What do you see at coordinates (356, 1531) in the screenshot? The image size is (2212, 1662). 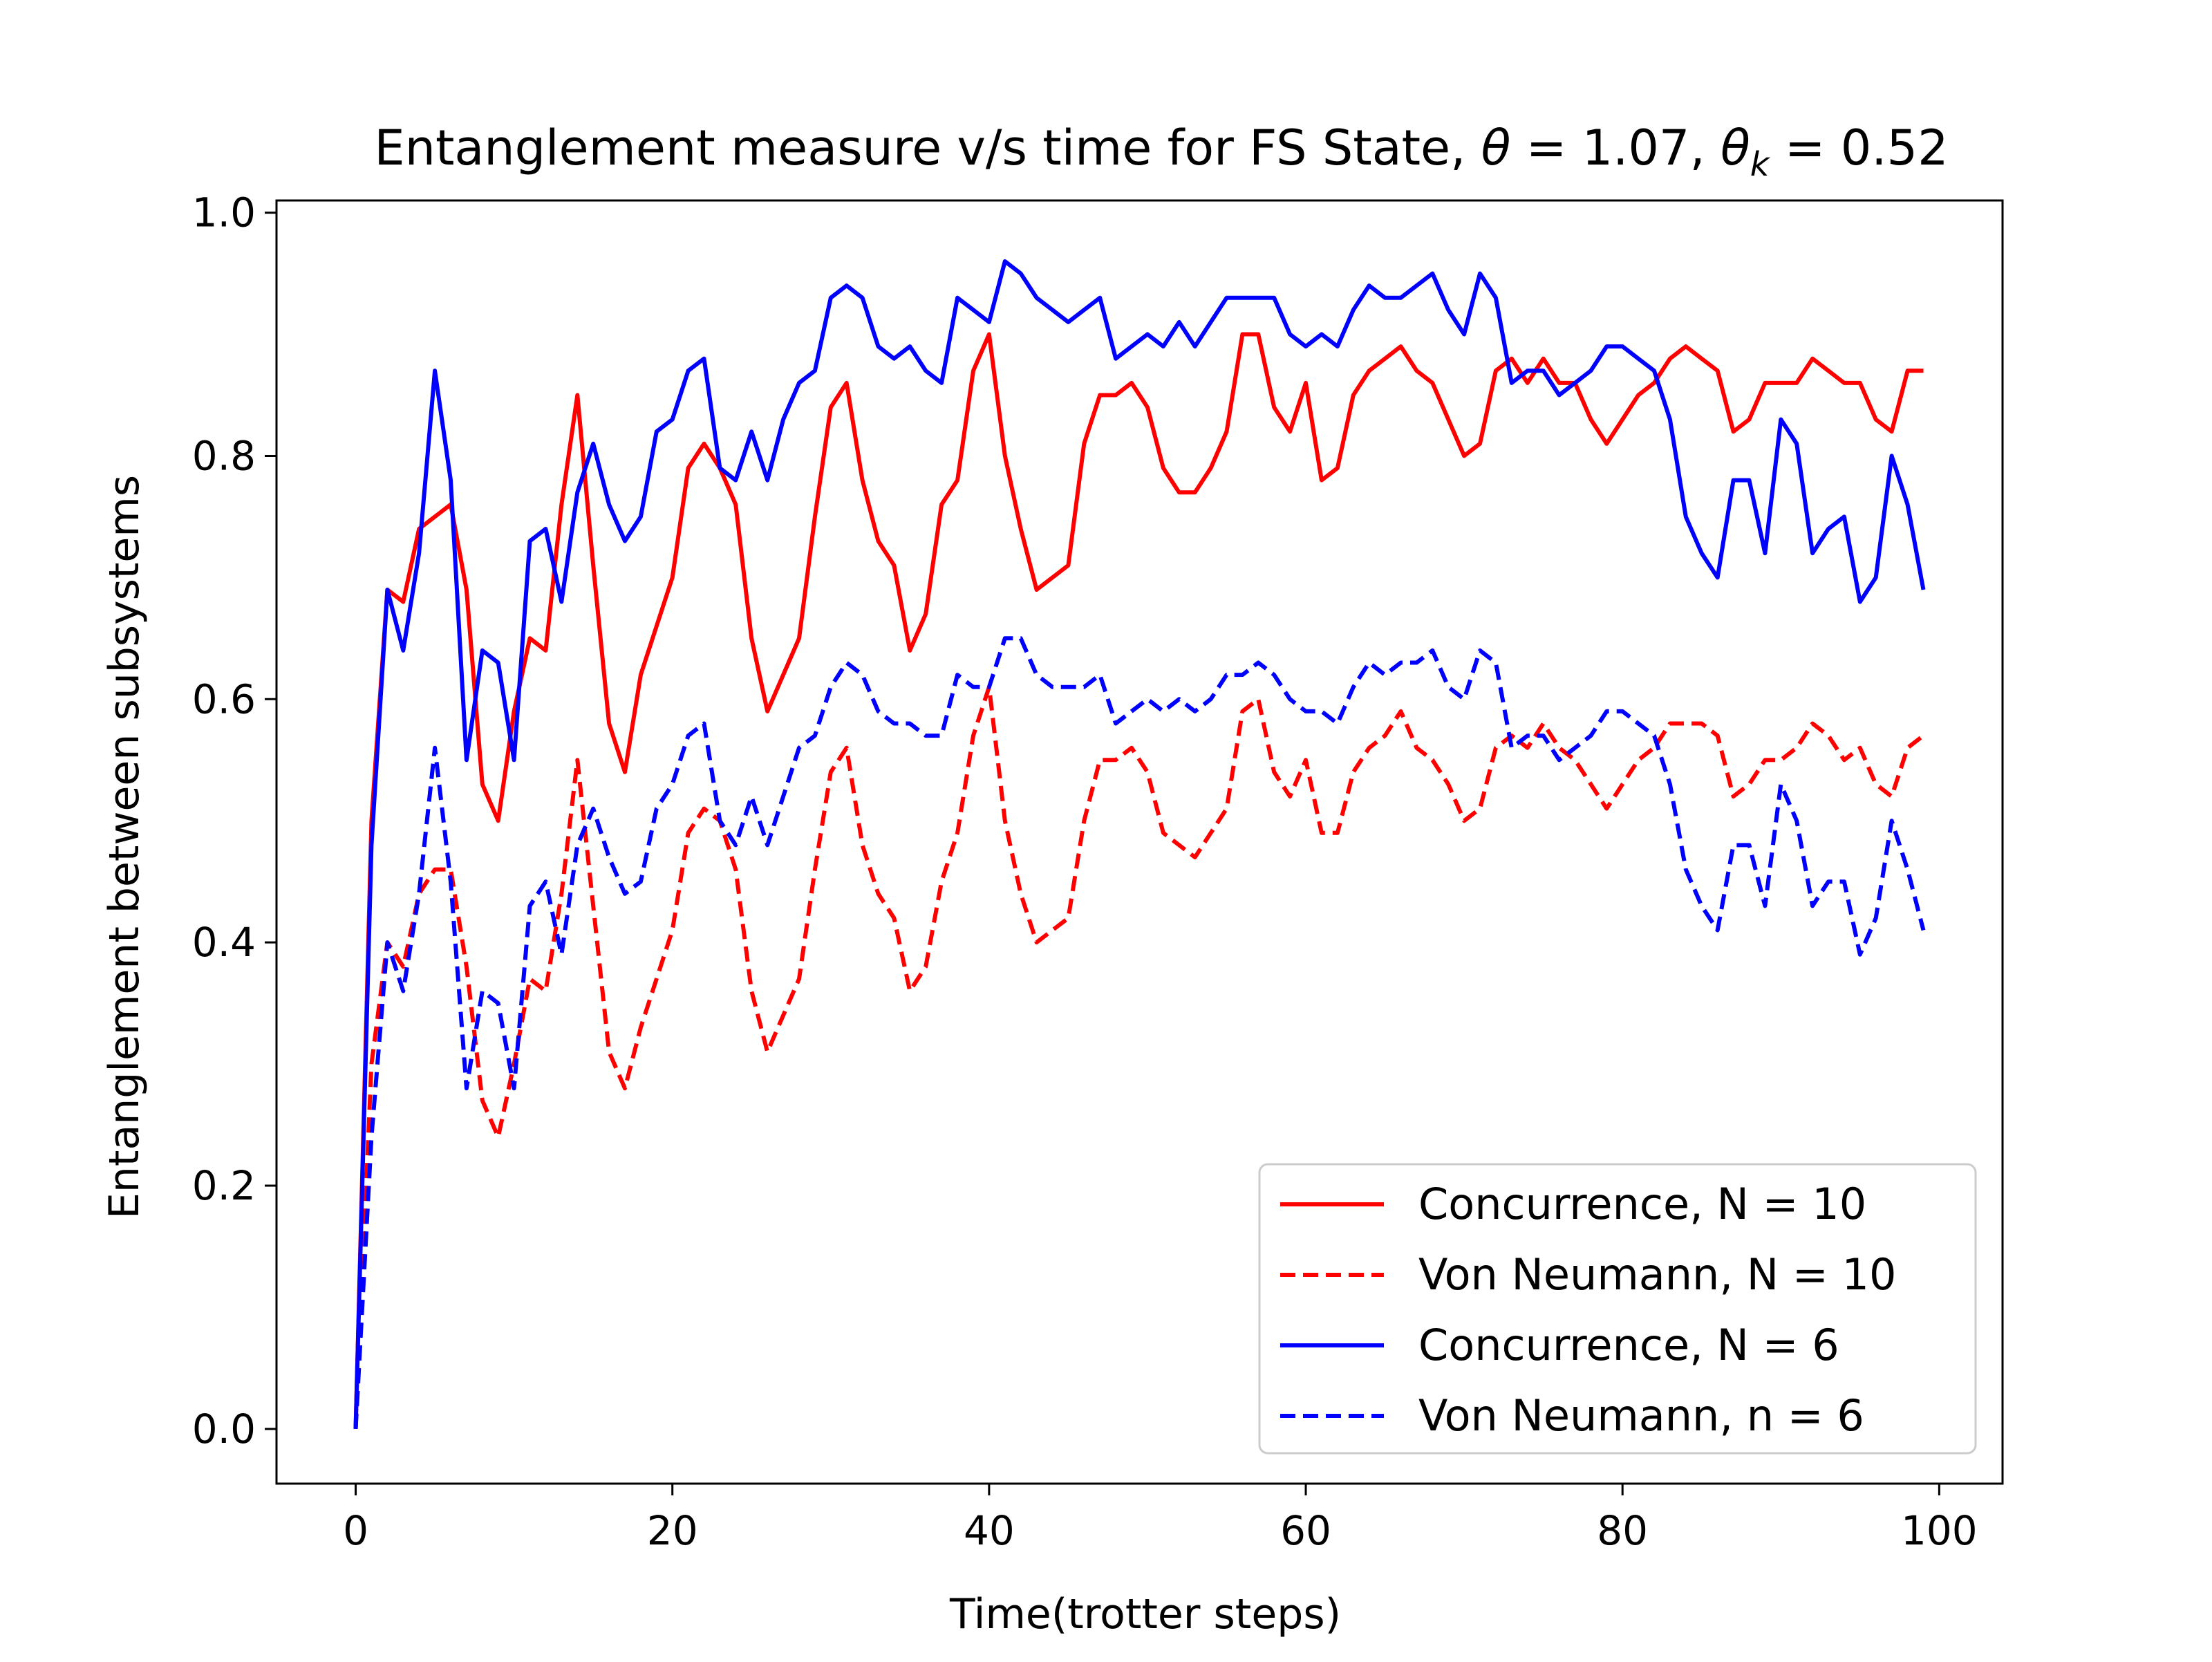 I see `x-tick-label: 0` at bounding box center [356, 1531].